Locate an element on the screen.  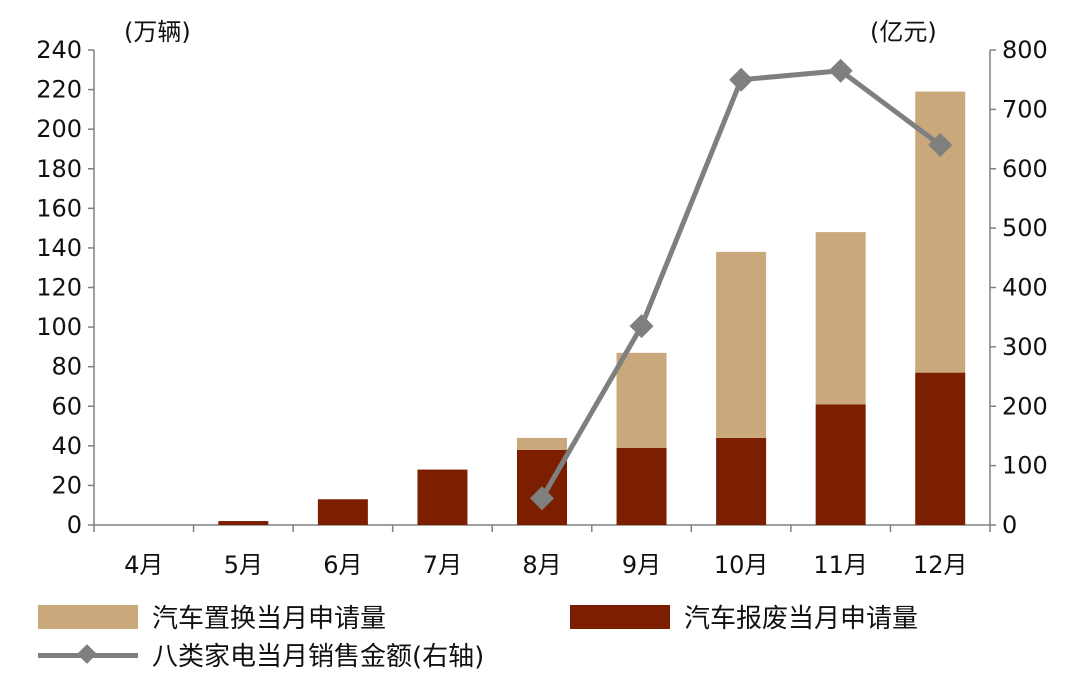
left-tick-label: 20 is located at coordinates (66, 485).